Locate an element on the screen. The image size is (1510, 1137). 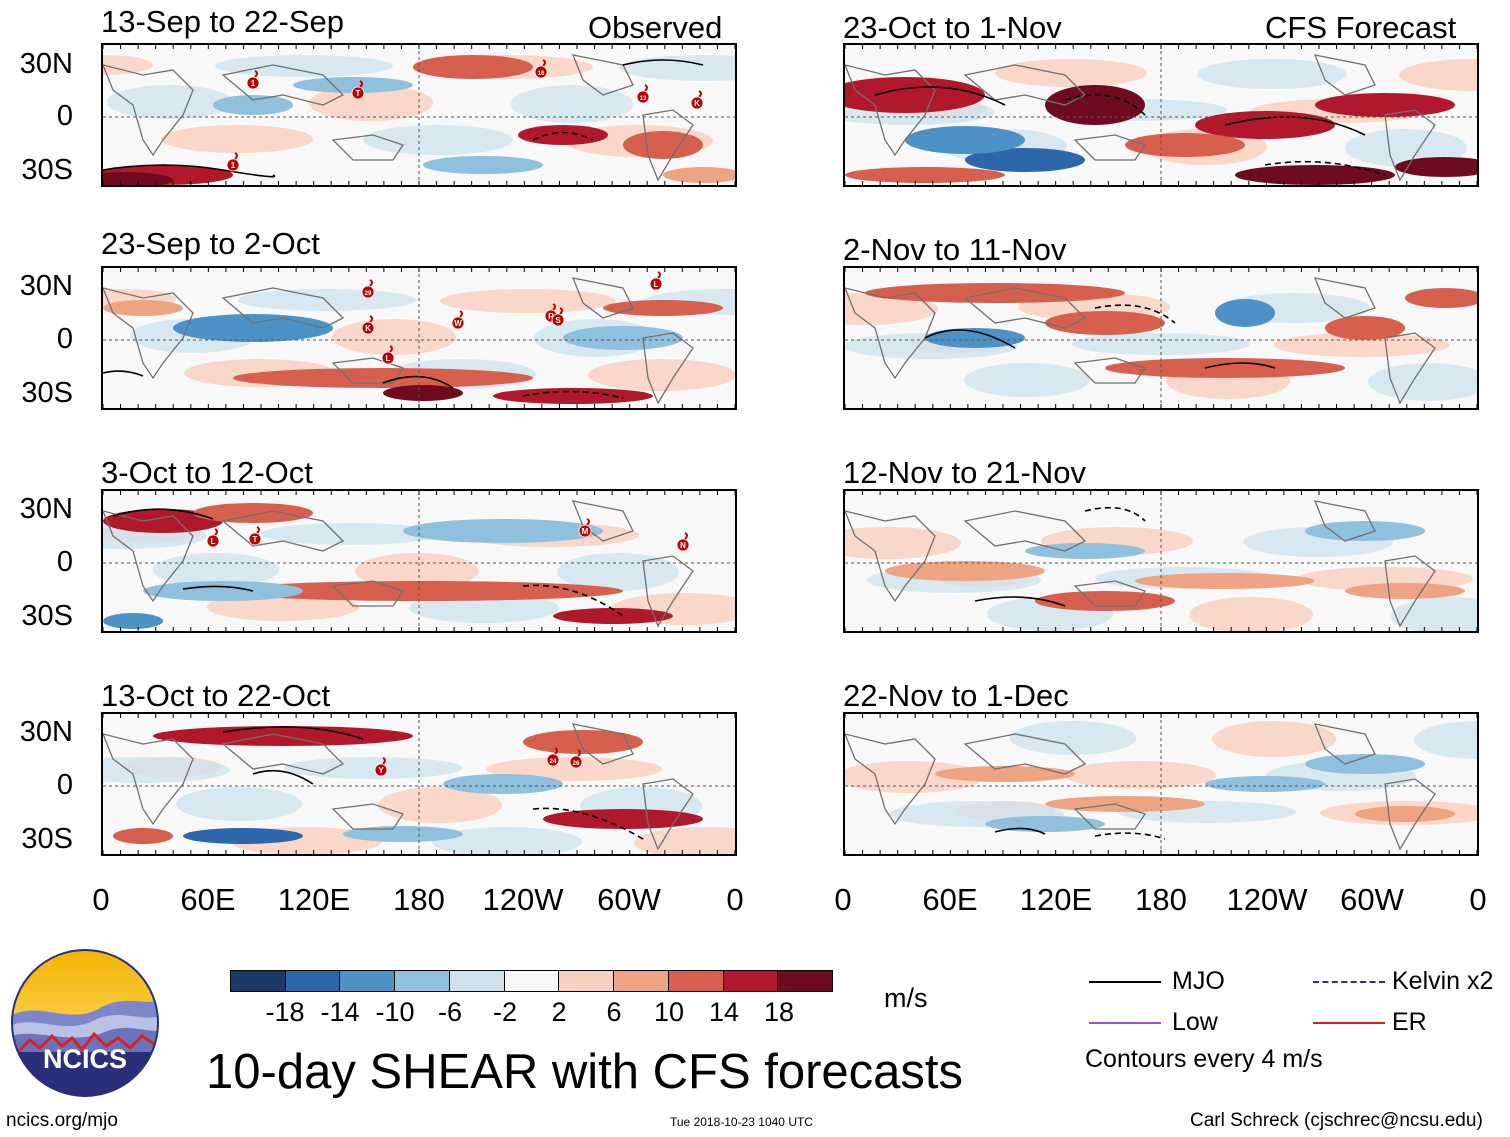
lat-label-30n: 30N is located at coordinates (46, 509).